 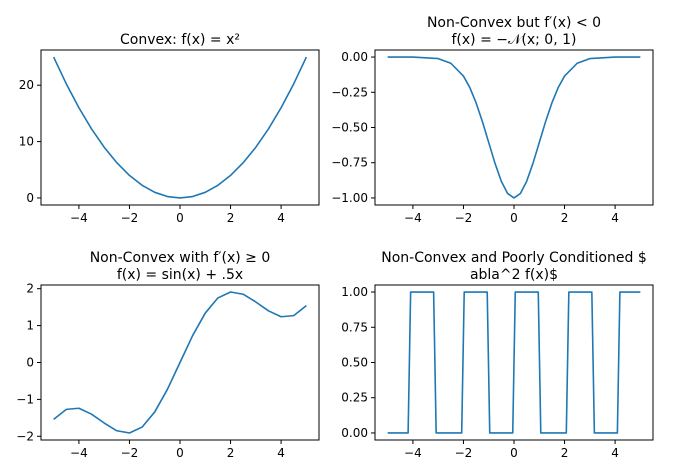 What do you see at coordinates (30, 326) in the screenshot?
I see `y-tick-label: 1` at bounding box center [30, 326].